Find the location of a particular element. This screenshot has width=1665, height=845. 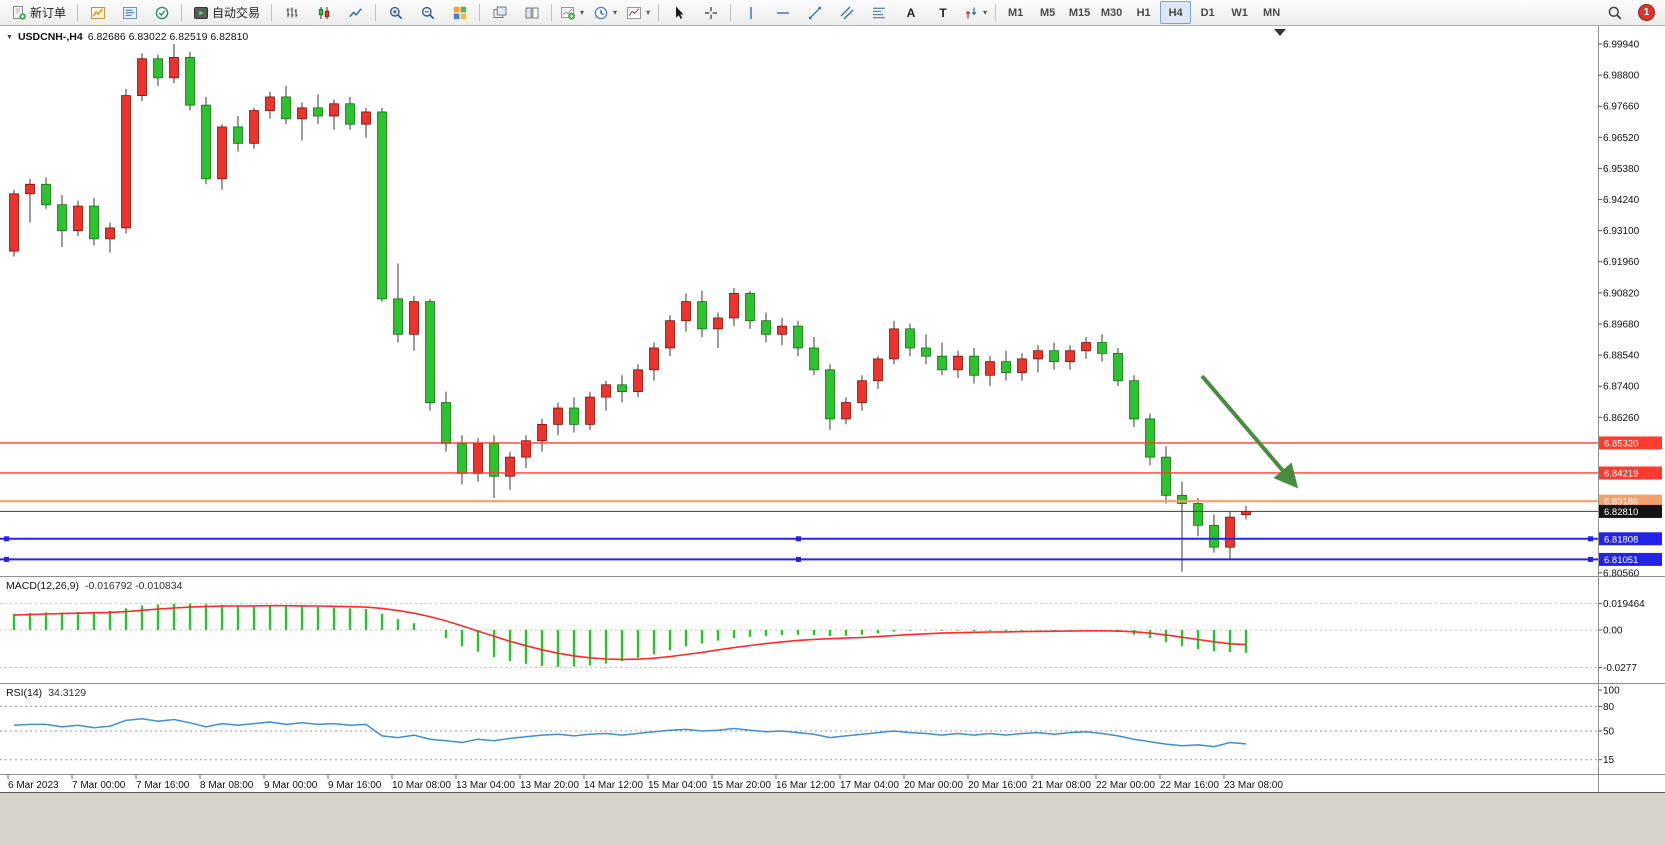

time-tick-label: 7 Mar 00:00 is located at coordinates (99, 785).